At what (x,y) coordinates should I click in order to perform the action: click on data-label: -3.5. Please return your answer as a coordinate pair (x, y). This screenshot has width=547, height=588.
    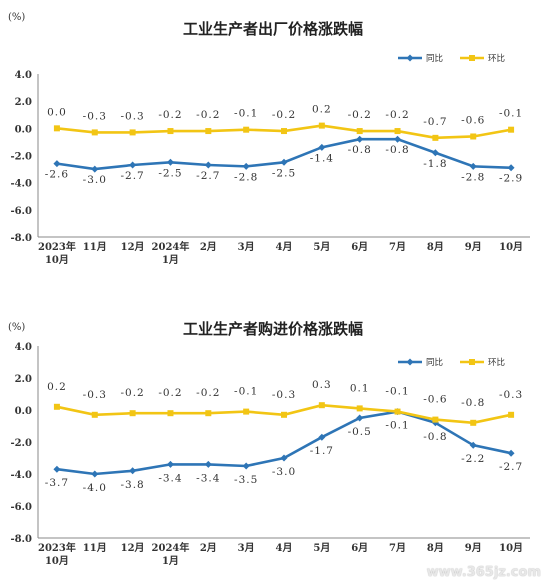
    Looking at the image, I should click on (246, 480).